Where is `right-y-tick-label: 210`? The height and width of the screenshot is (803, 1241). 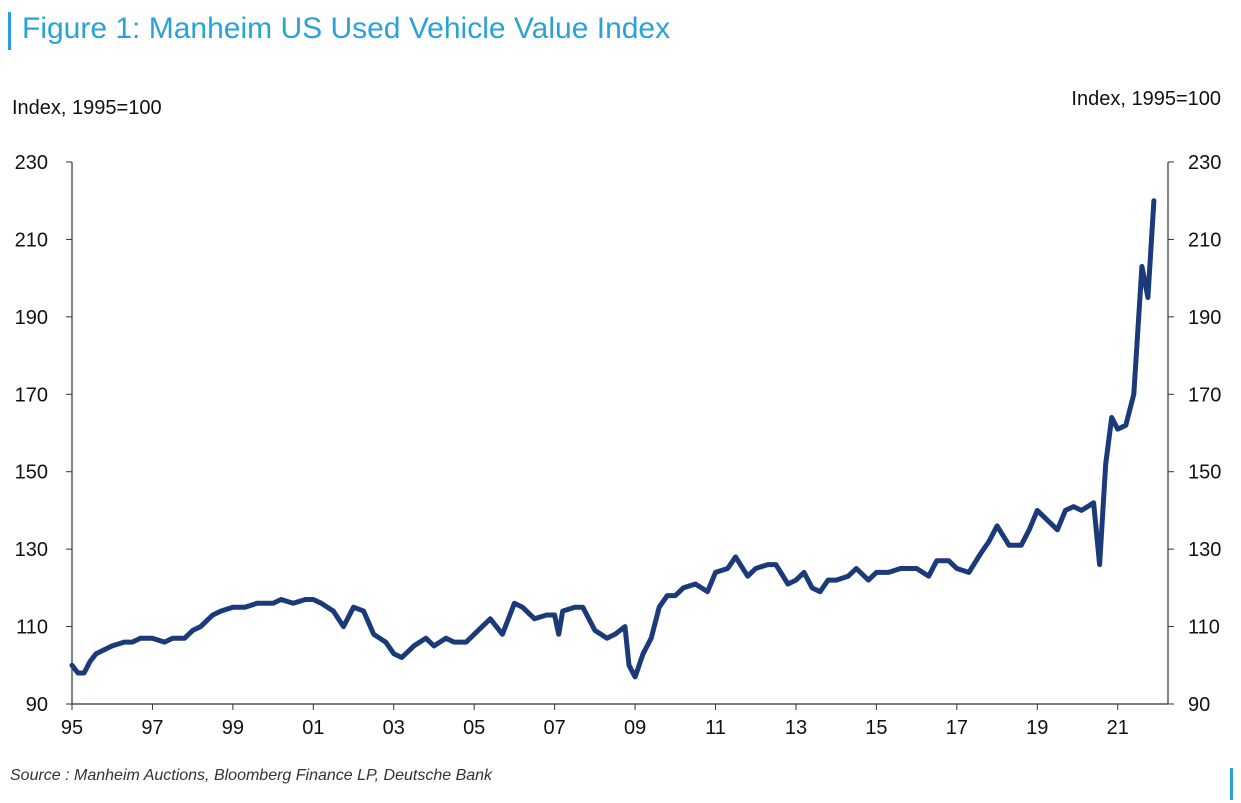
right-y-tick-label: 210 is located at coordinates (1204, 240).